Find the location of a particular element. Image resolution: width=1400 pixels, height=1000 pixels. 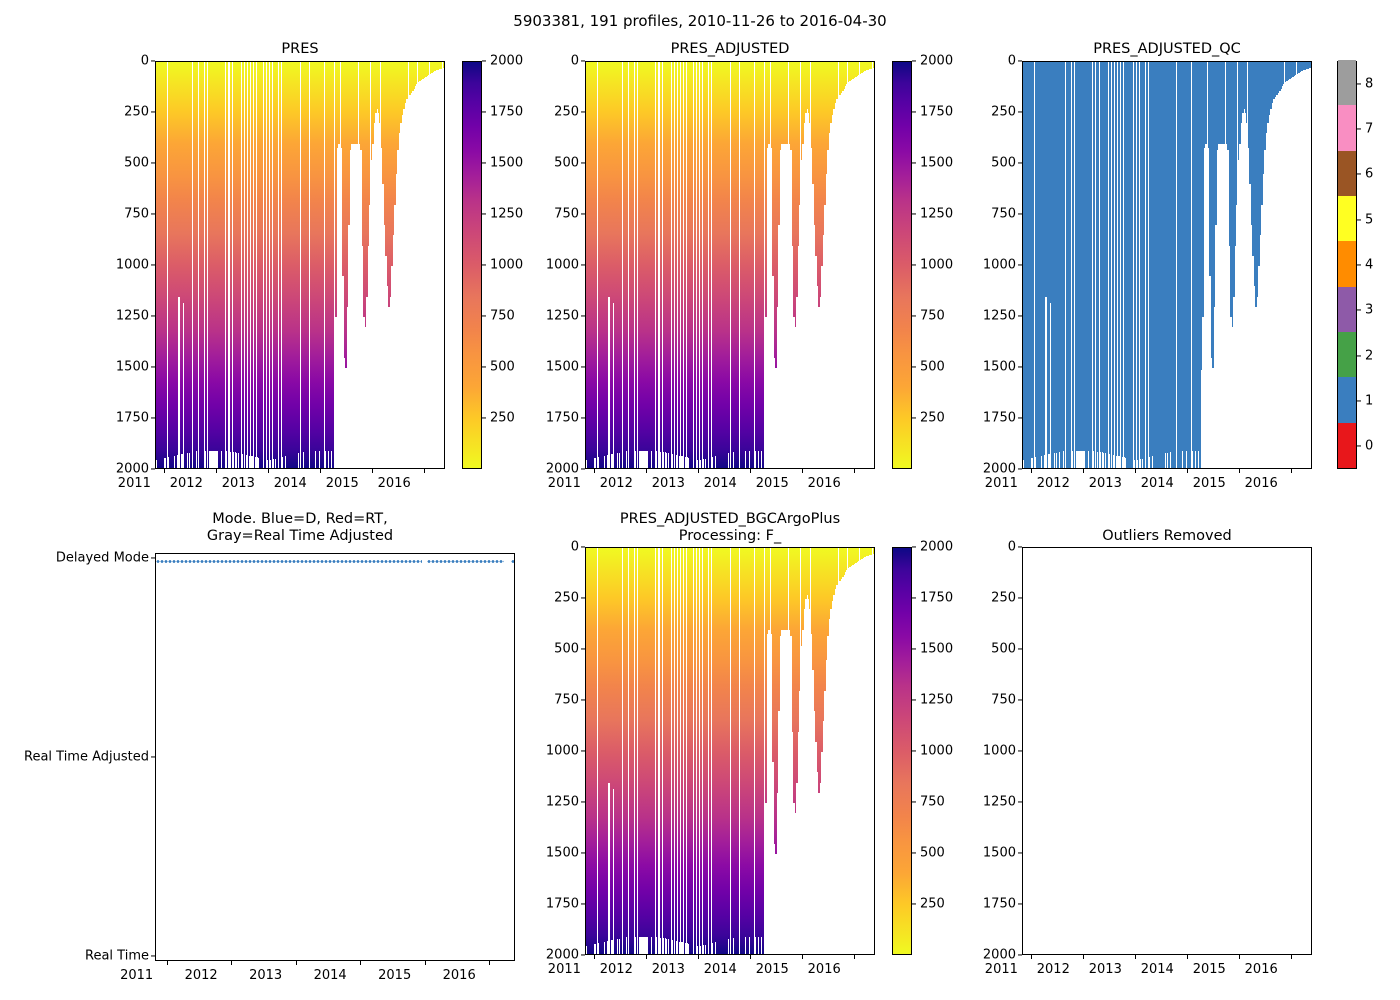

xtick-time-out-2011: 2011 is located at coordinates (1001, 969).